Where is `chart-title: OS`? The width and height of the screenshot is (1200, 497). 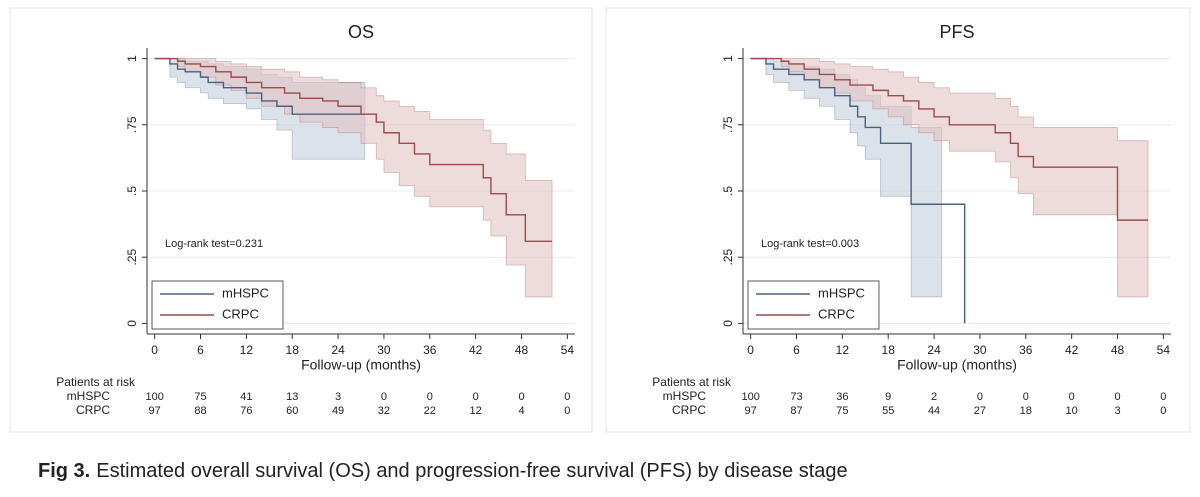 chart-title: OS is located at coordinates (361, 32).